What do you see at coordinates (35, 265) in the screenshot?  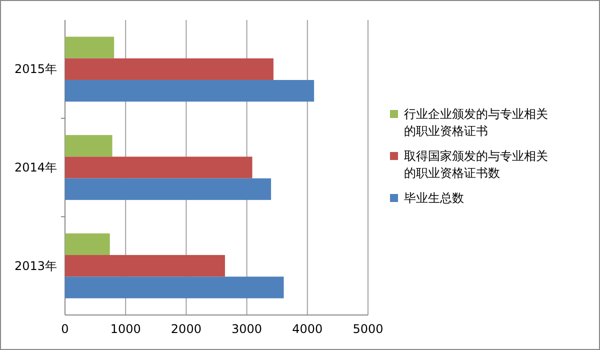 I see `y-tick-label: 2013年` at bounding box center [35, 265].